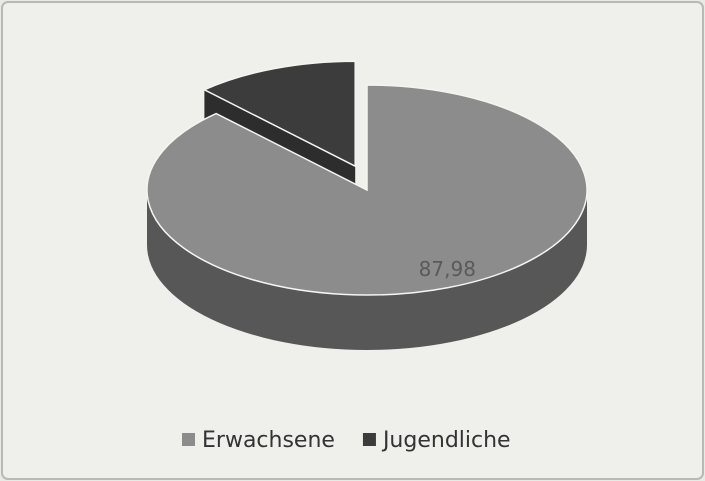  Describe the element at coordinates (268, 440) in the screenshot. I see `legend-label: Erwachsene` at that location.